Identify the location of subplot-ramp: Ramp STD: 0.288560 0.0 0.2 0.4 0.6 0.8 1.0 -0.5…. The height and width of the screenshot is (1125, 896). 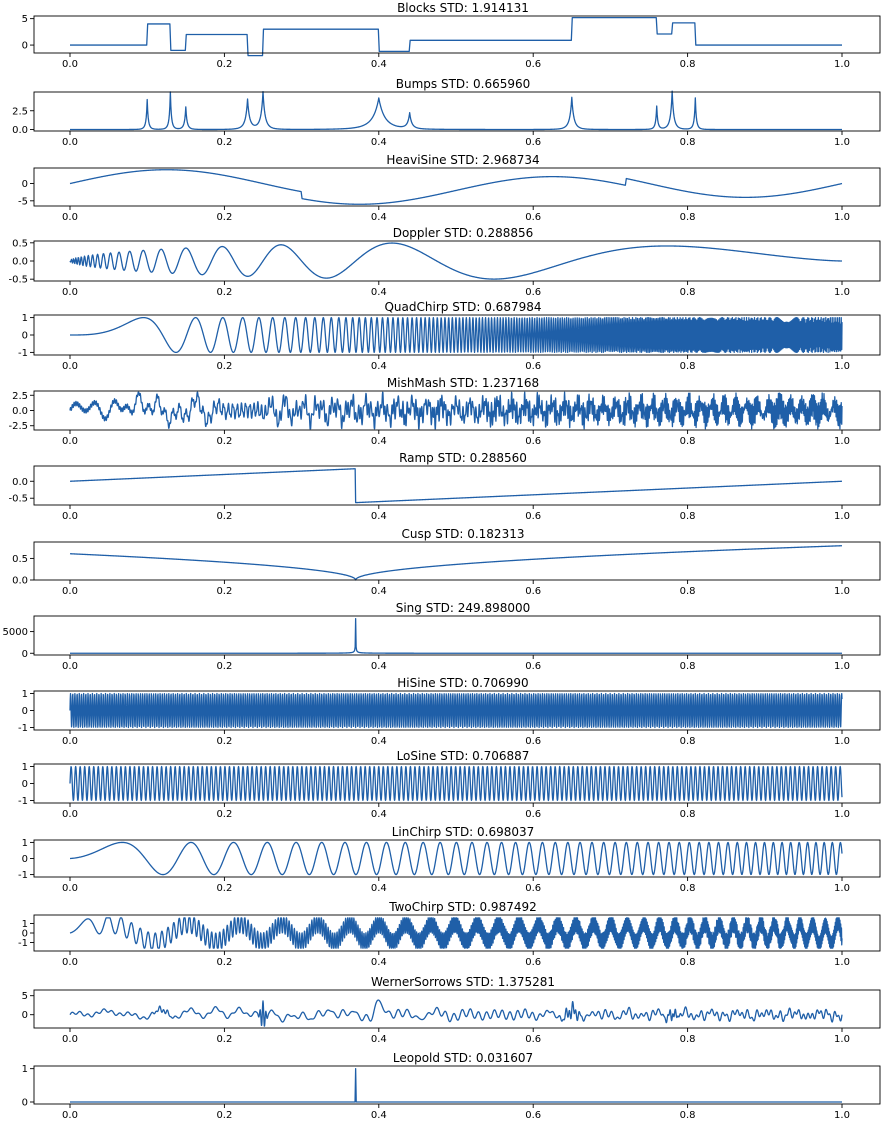
(444, 486).